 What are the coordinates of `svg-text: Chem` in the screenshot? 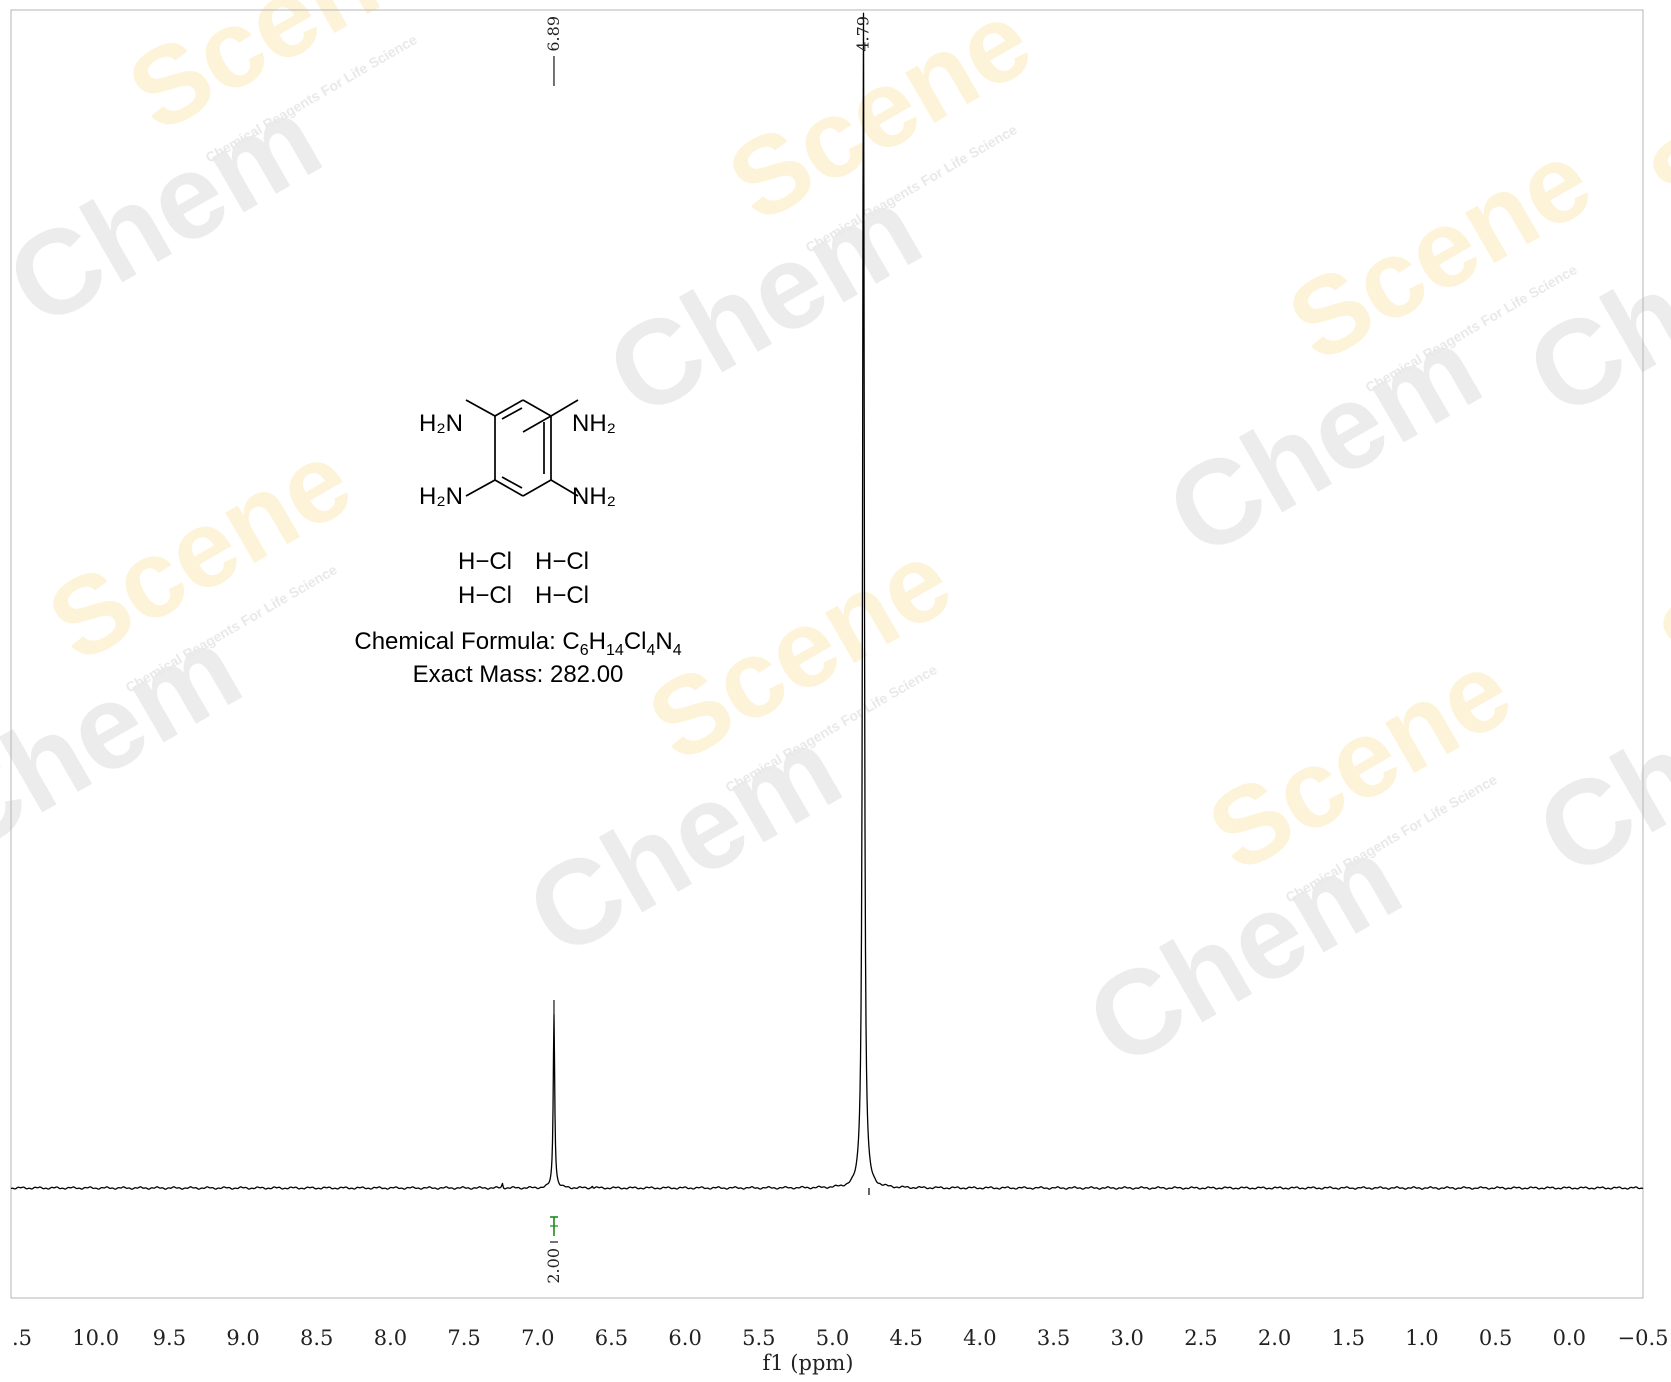 It's located at (1593, 761).